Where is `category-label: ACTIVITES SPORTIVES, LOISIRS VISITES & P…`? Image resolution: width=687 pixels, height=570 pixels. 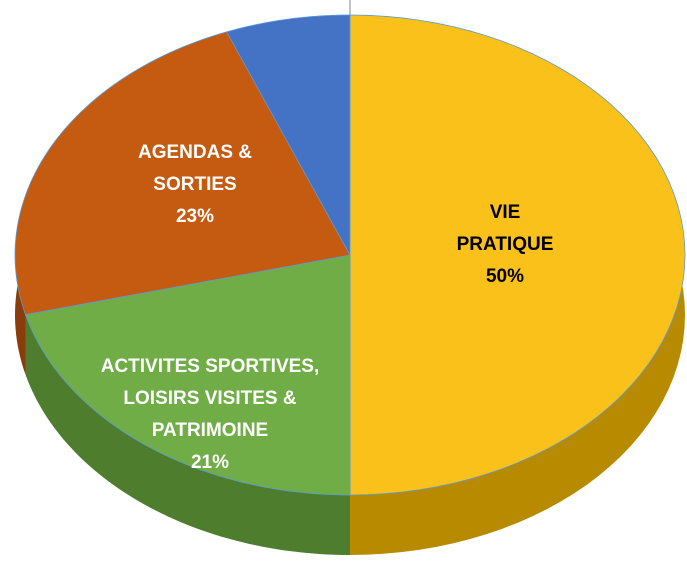 category-label: ACTIVITES SPORTIVES, LOISIRS VISITES & P… is located at coordinates (210, 398).